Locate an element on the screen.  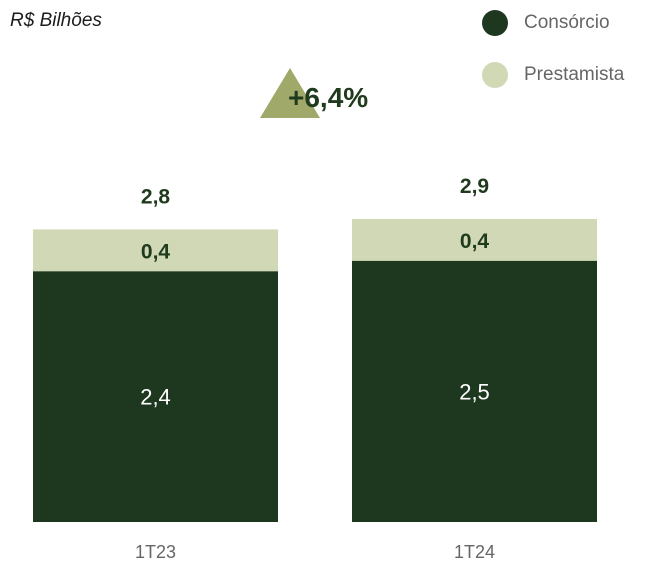
data-label-consorcio-1t24: 2,5 is located at coordinates (474, 391).